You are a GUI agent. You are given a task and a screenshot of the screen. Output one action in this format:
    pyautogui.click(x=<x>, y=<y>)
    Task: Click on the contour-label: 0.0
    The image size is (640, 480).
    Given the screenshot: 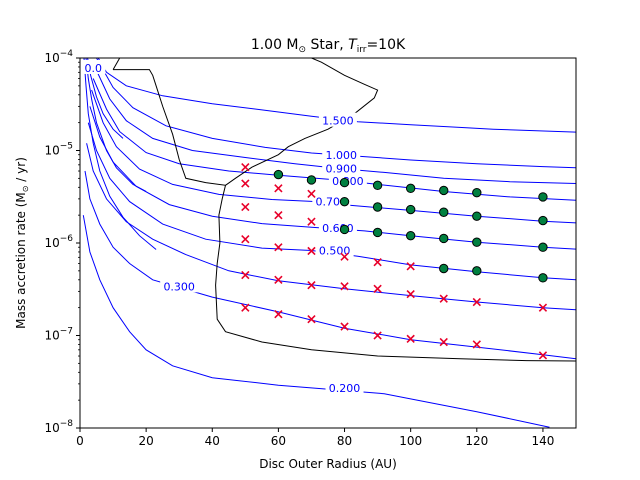 What is the action you would take?
    pyautogui.click(x=93, y=68)
    